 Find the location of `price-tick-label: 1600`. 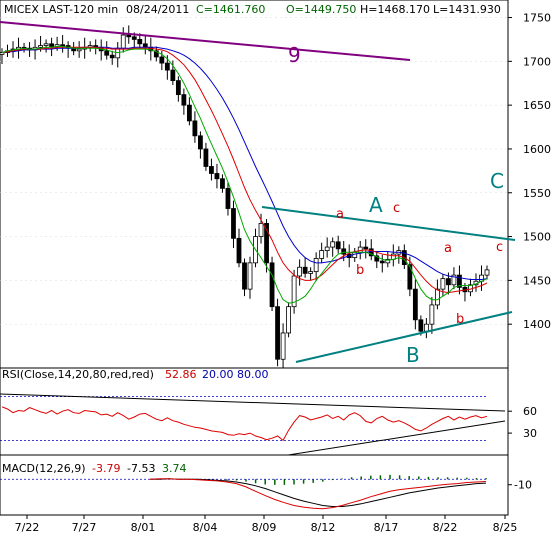

price-tick-label: 1600 is located at coordinates (537, 149).